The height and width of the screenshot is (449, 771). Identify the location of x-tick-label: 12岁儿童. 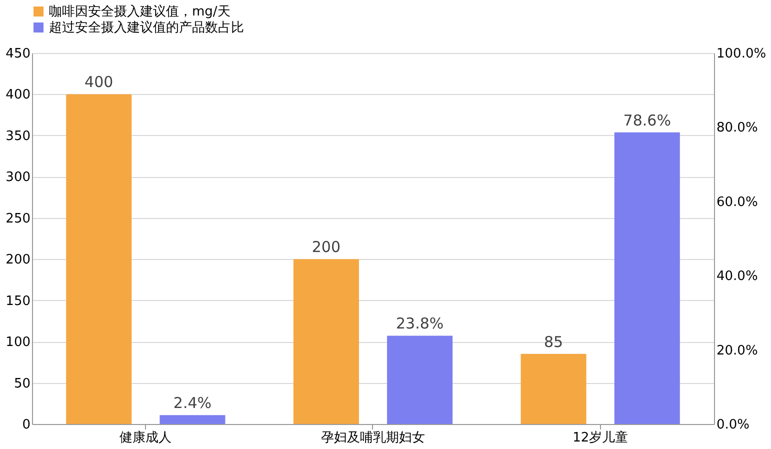
(600, 438).